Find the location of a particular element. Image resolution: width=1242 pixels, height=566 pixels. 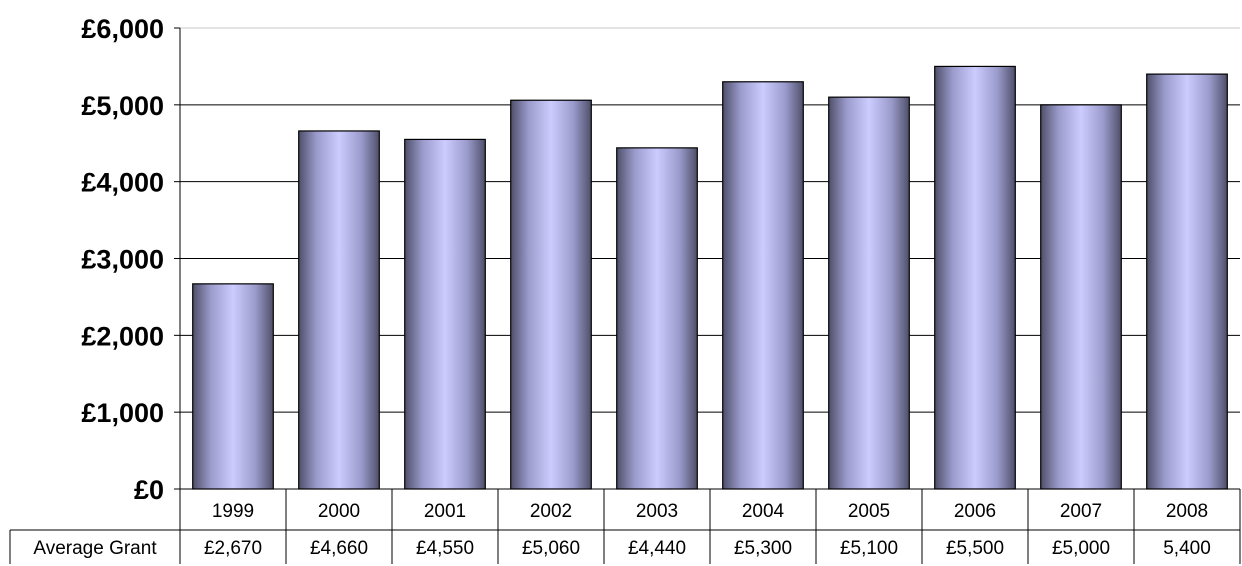

x-tick-label: 2001 is located at coordinates (445, 511).